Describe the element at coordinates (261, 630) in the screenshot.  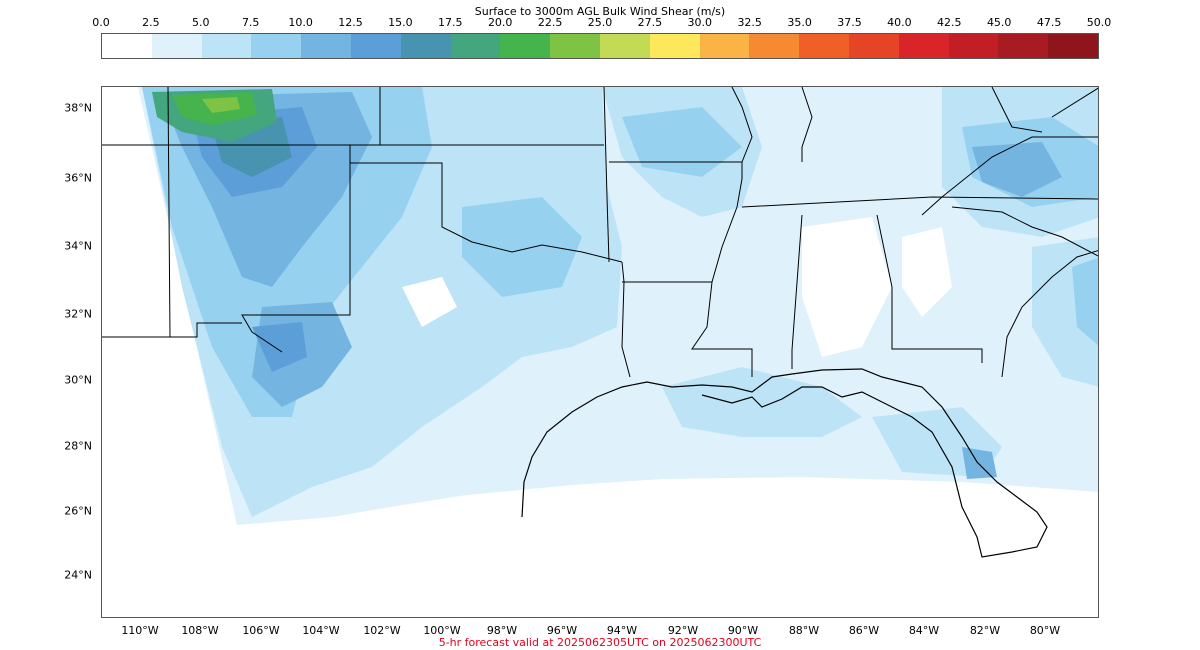
I see `lon-label: 106°W` at that location.